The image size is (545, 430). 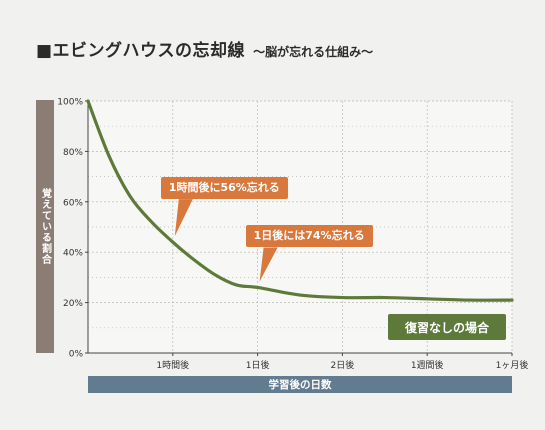 I want to click on y-tick-label: 0%, so click(x=76, y=355).